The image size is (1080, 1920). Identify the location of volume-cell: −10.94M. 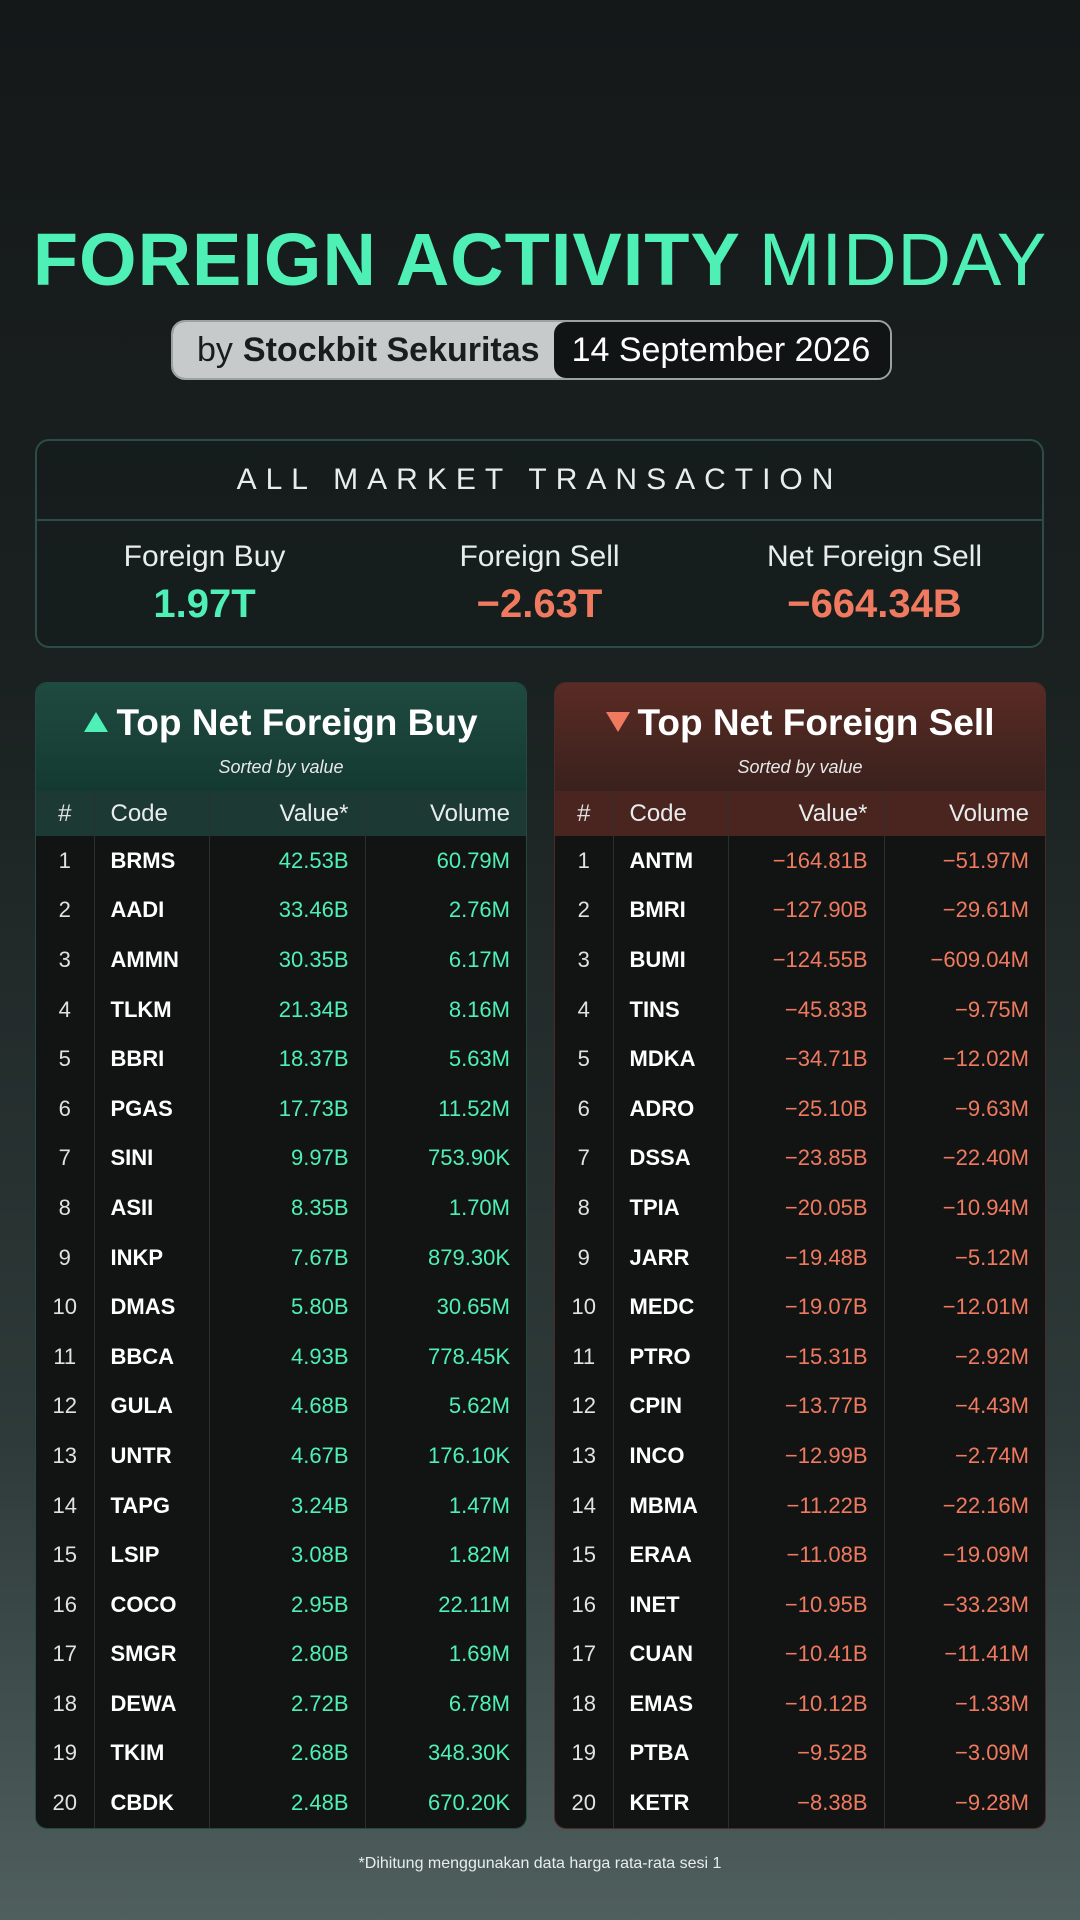
(964, 1208).